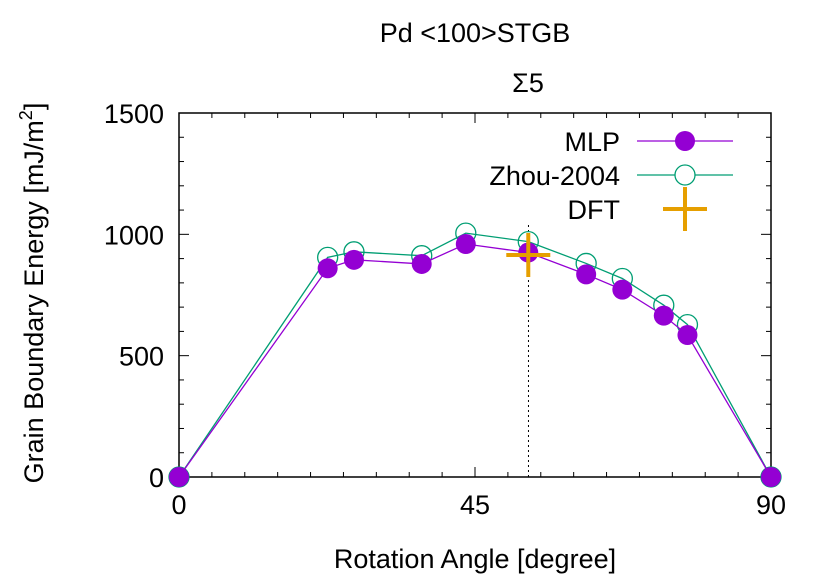 The height and width of the screenshot is (581, 830). I want to click on legend-item-dft: DFT, so click(637, 209).